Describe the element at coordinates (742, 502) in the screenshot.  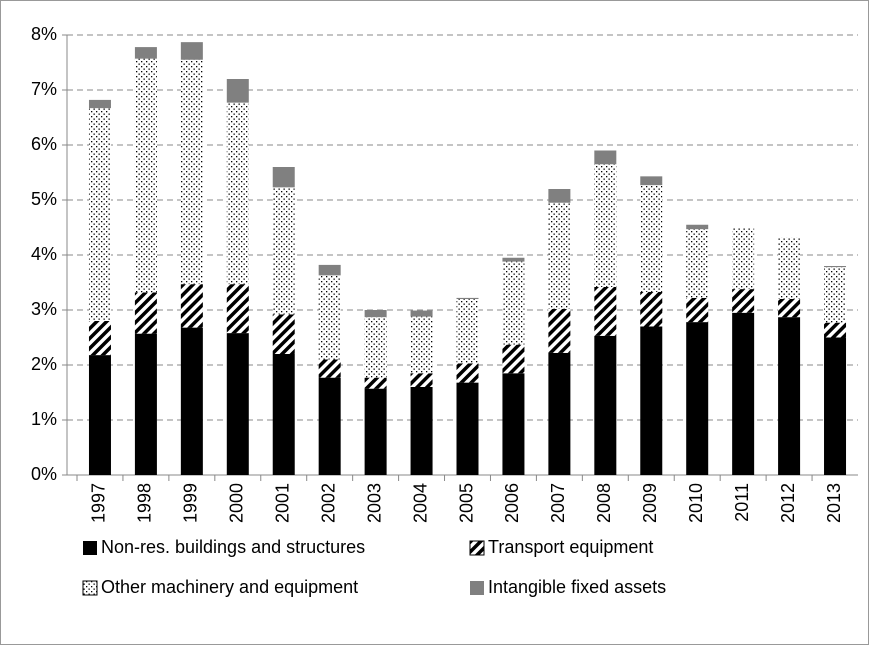
I see `x-tick-label: 2011` at that location.